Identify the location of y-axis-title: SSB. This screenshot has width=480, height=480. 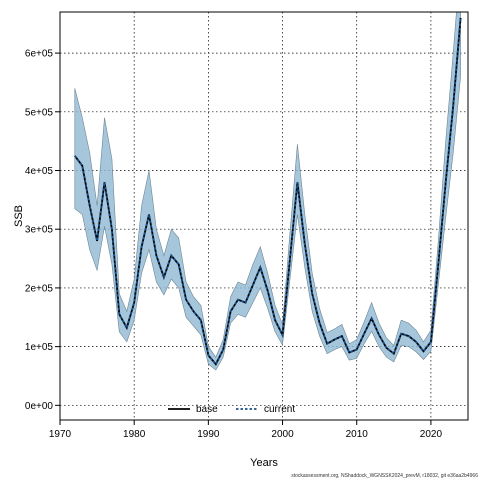
(19, 216).